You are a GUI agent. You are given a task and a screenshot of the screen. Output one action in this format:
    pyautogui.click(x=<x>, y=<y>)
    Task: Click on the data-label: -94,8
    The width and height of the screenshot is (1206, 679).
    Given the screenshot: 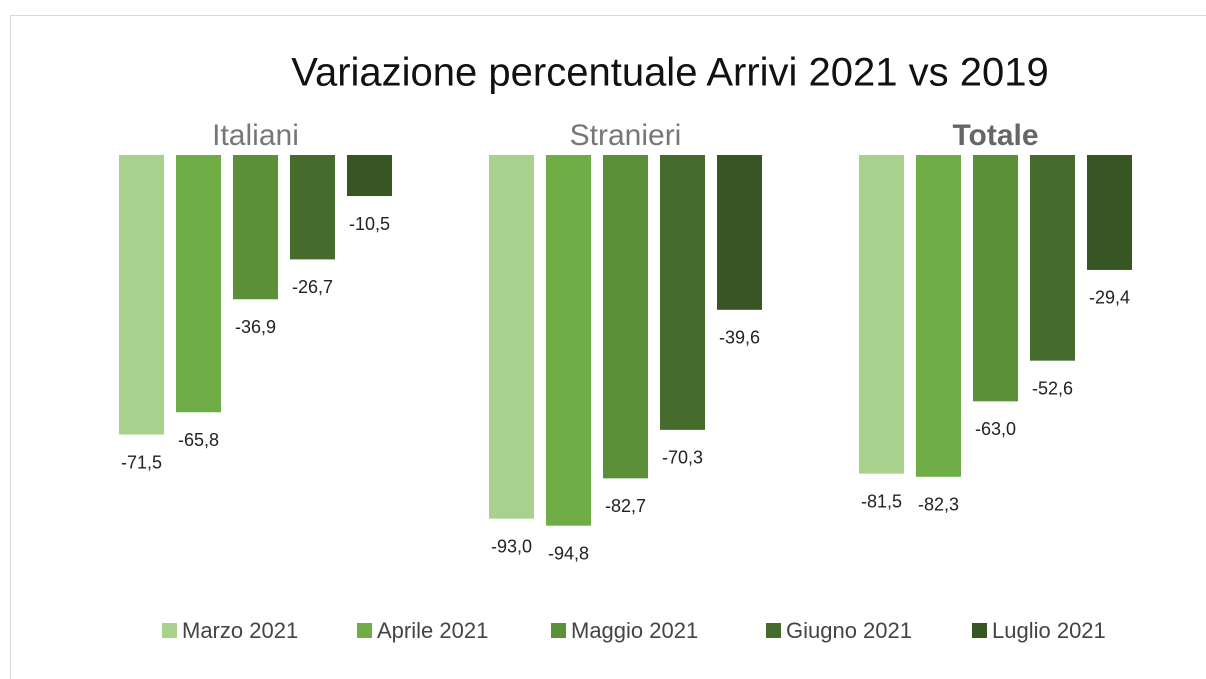 What is the action you would take?
    pyautogui.click(x=568, y=553)
    